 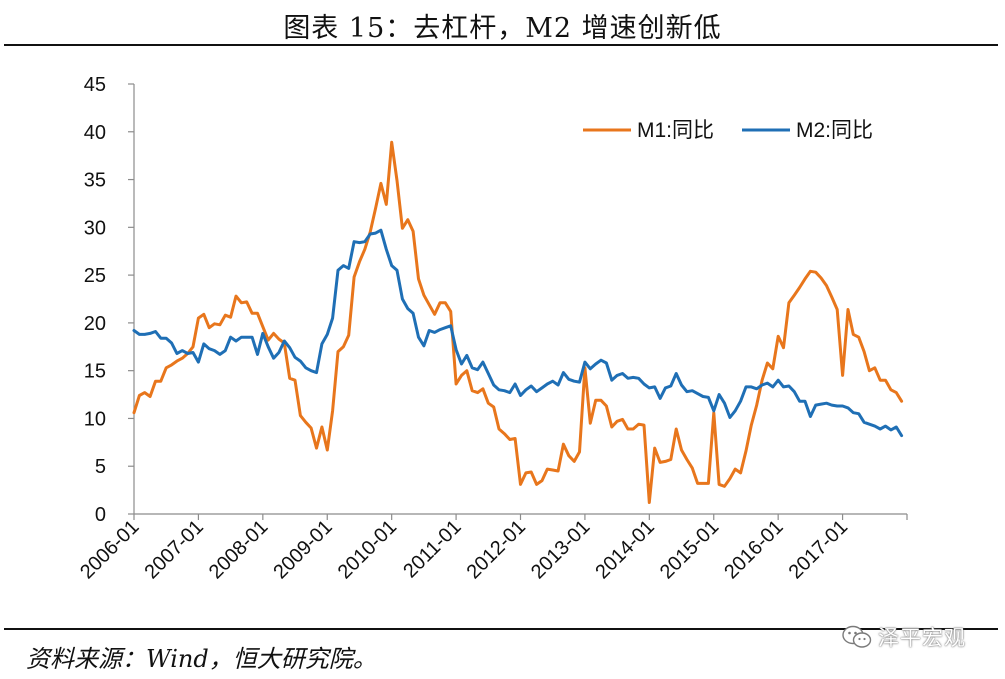 I want to click on x-tick-label: 2017-01, so click(x=818, y=549).